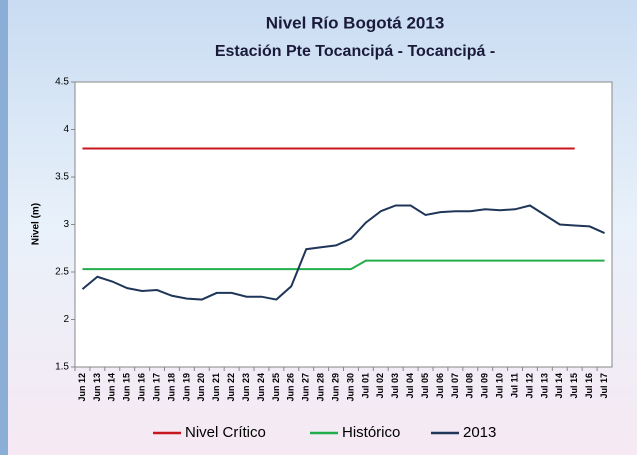 The image size is (637, 460). What do you see at coordinates (395, 386) in the screenshot?
I see `x-tick-label: Jul 03` at bounding box center [395, 386].